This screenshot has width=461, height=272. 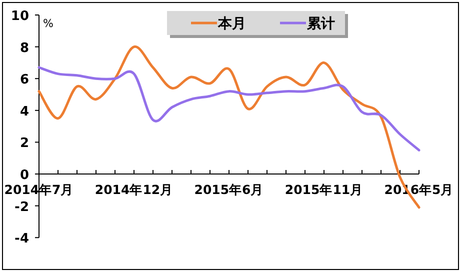 I want to click on x-tick-label: 2015年11月, so click(x=324, y=189).